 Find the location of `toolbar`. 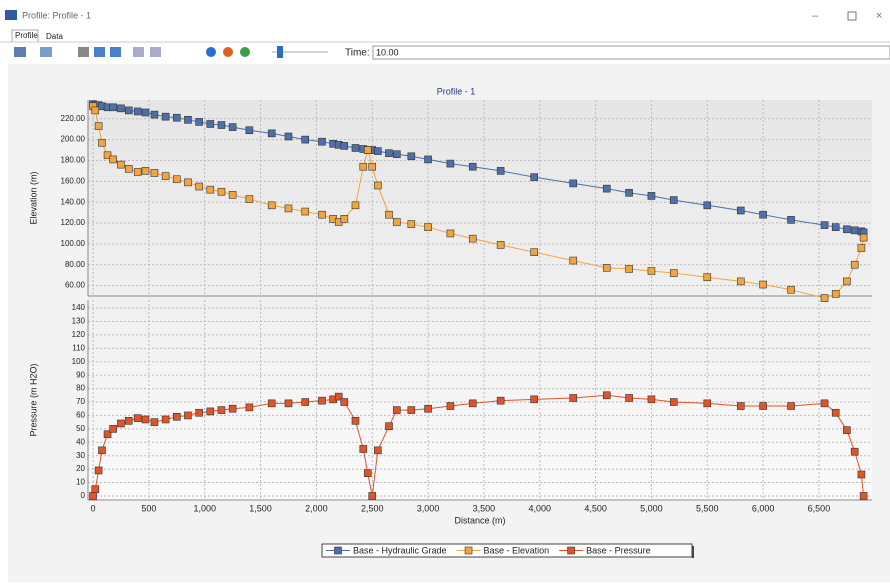

toolbar is located at coordinates (171, 52).